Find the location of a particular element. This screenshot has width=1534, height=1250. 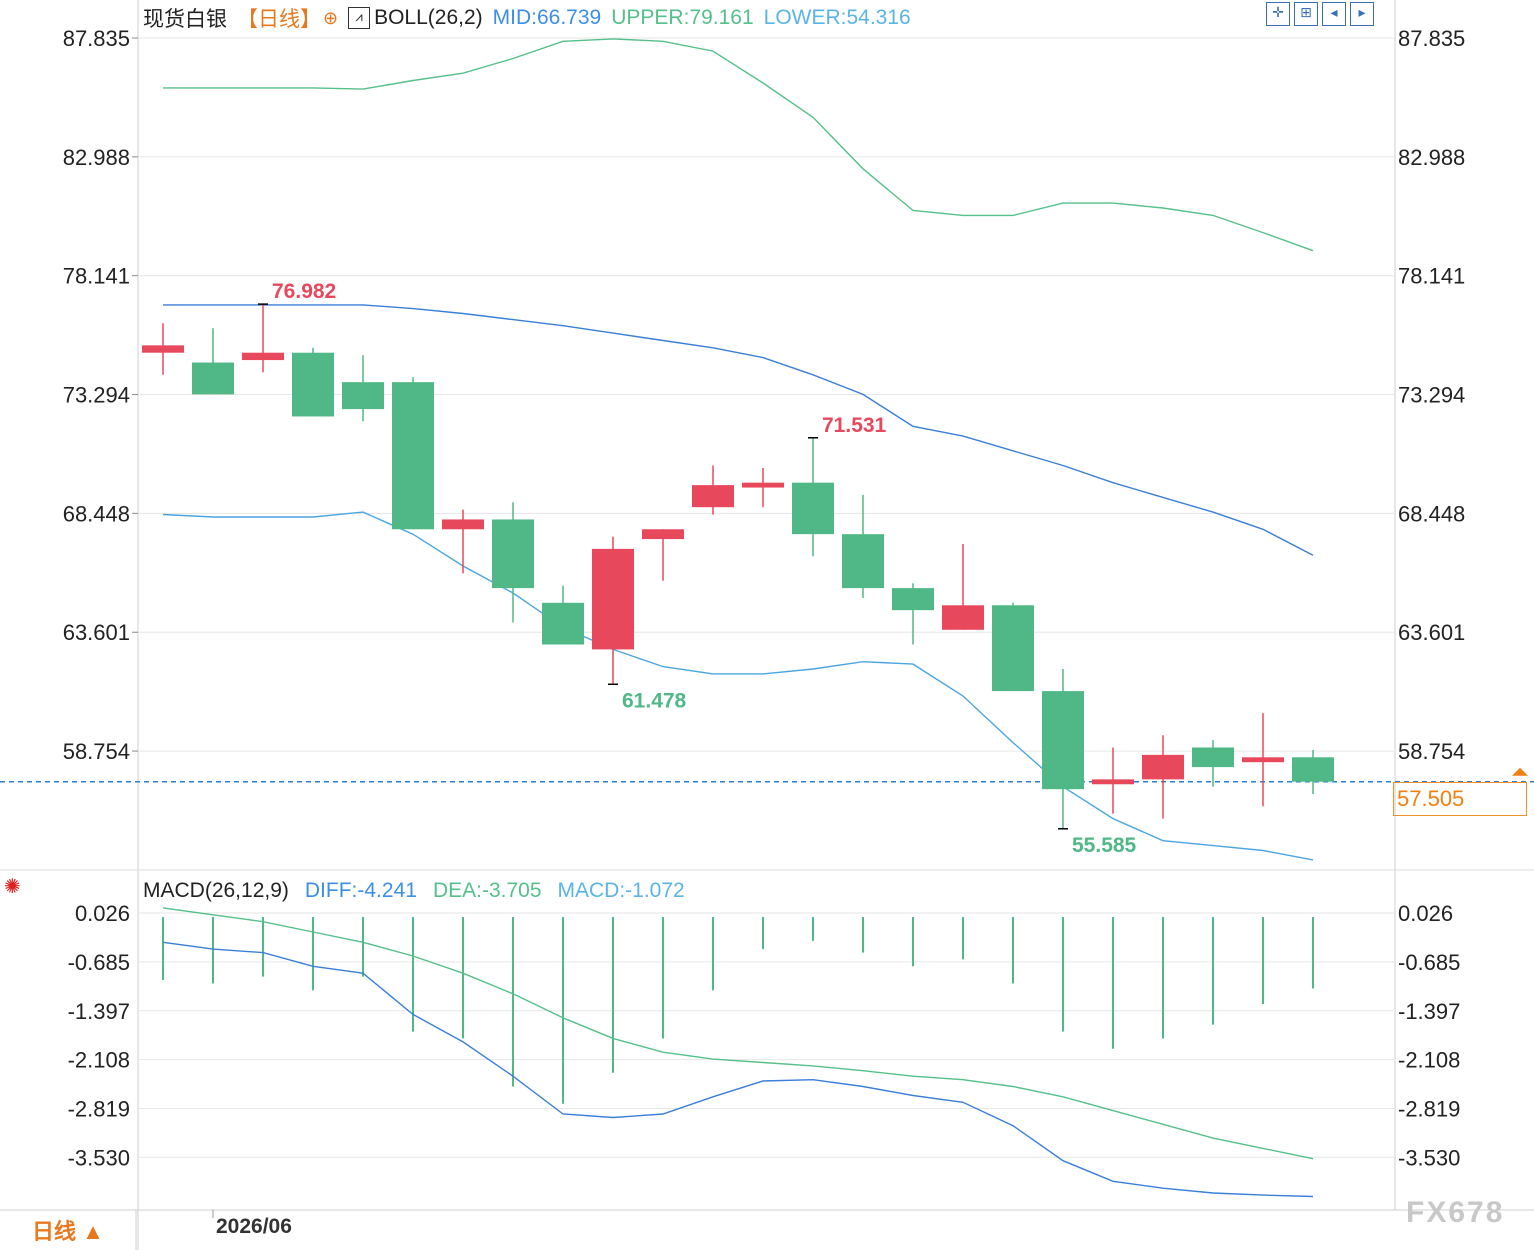

toolbar: ✛ ⊞ ◂ ▸ is located at coordinates (1320, 14).